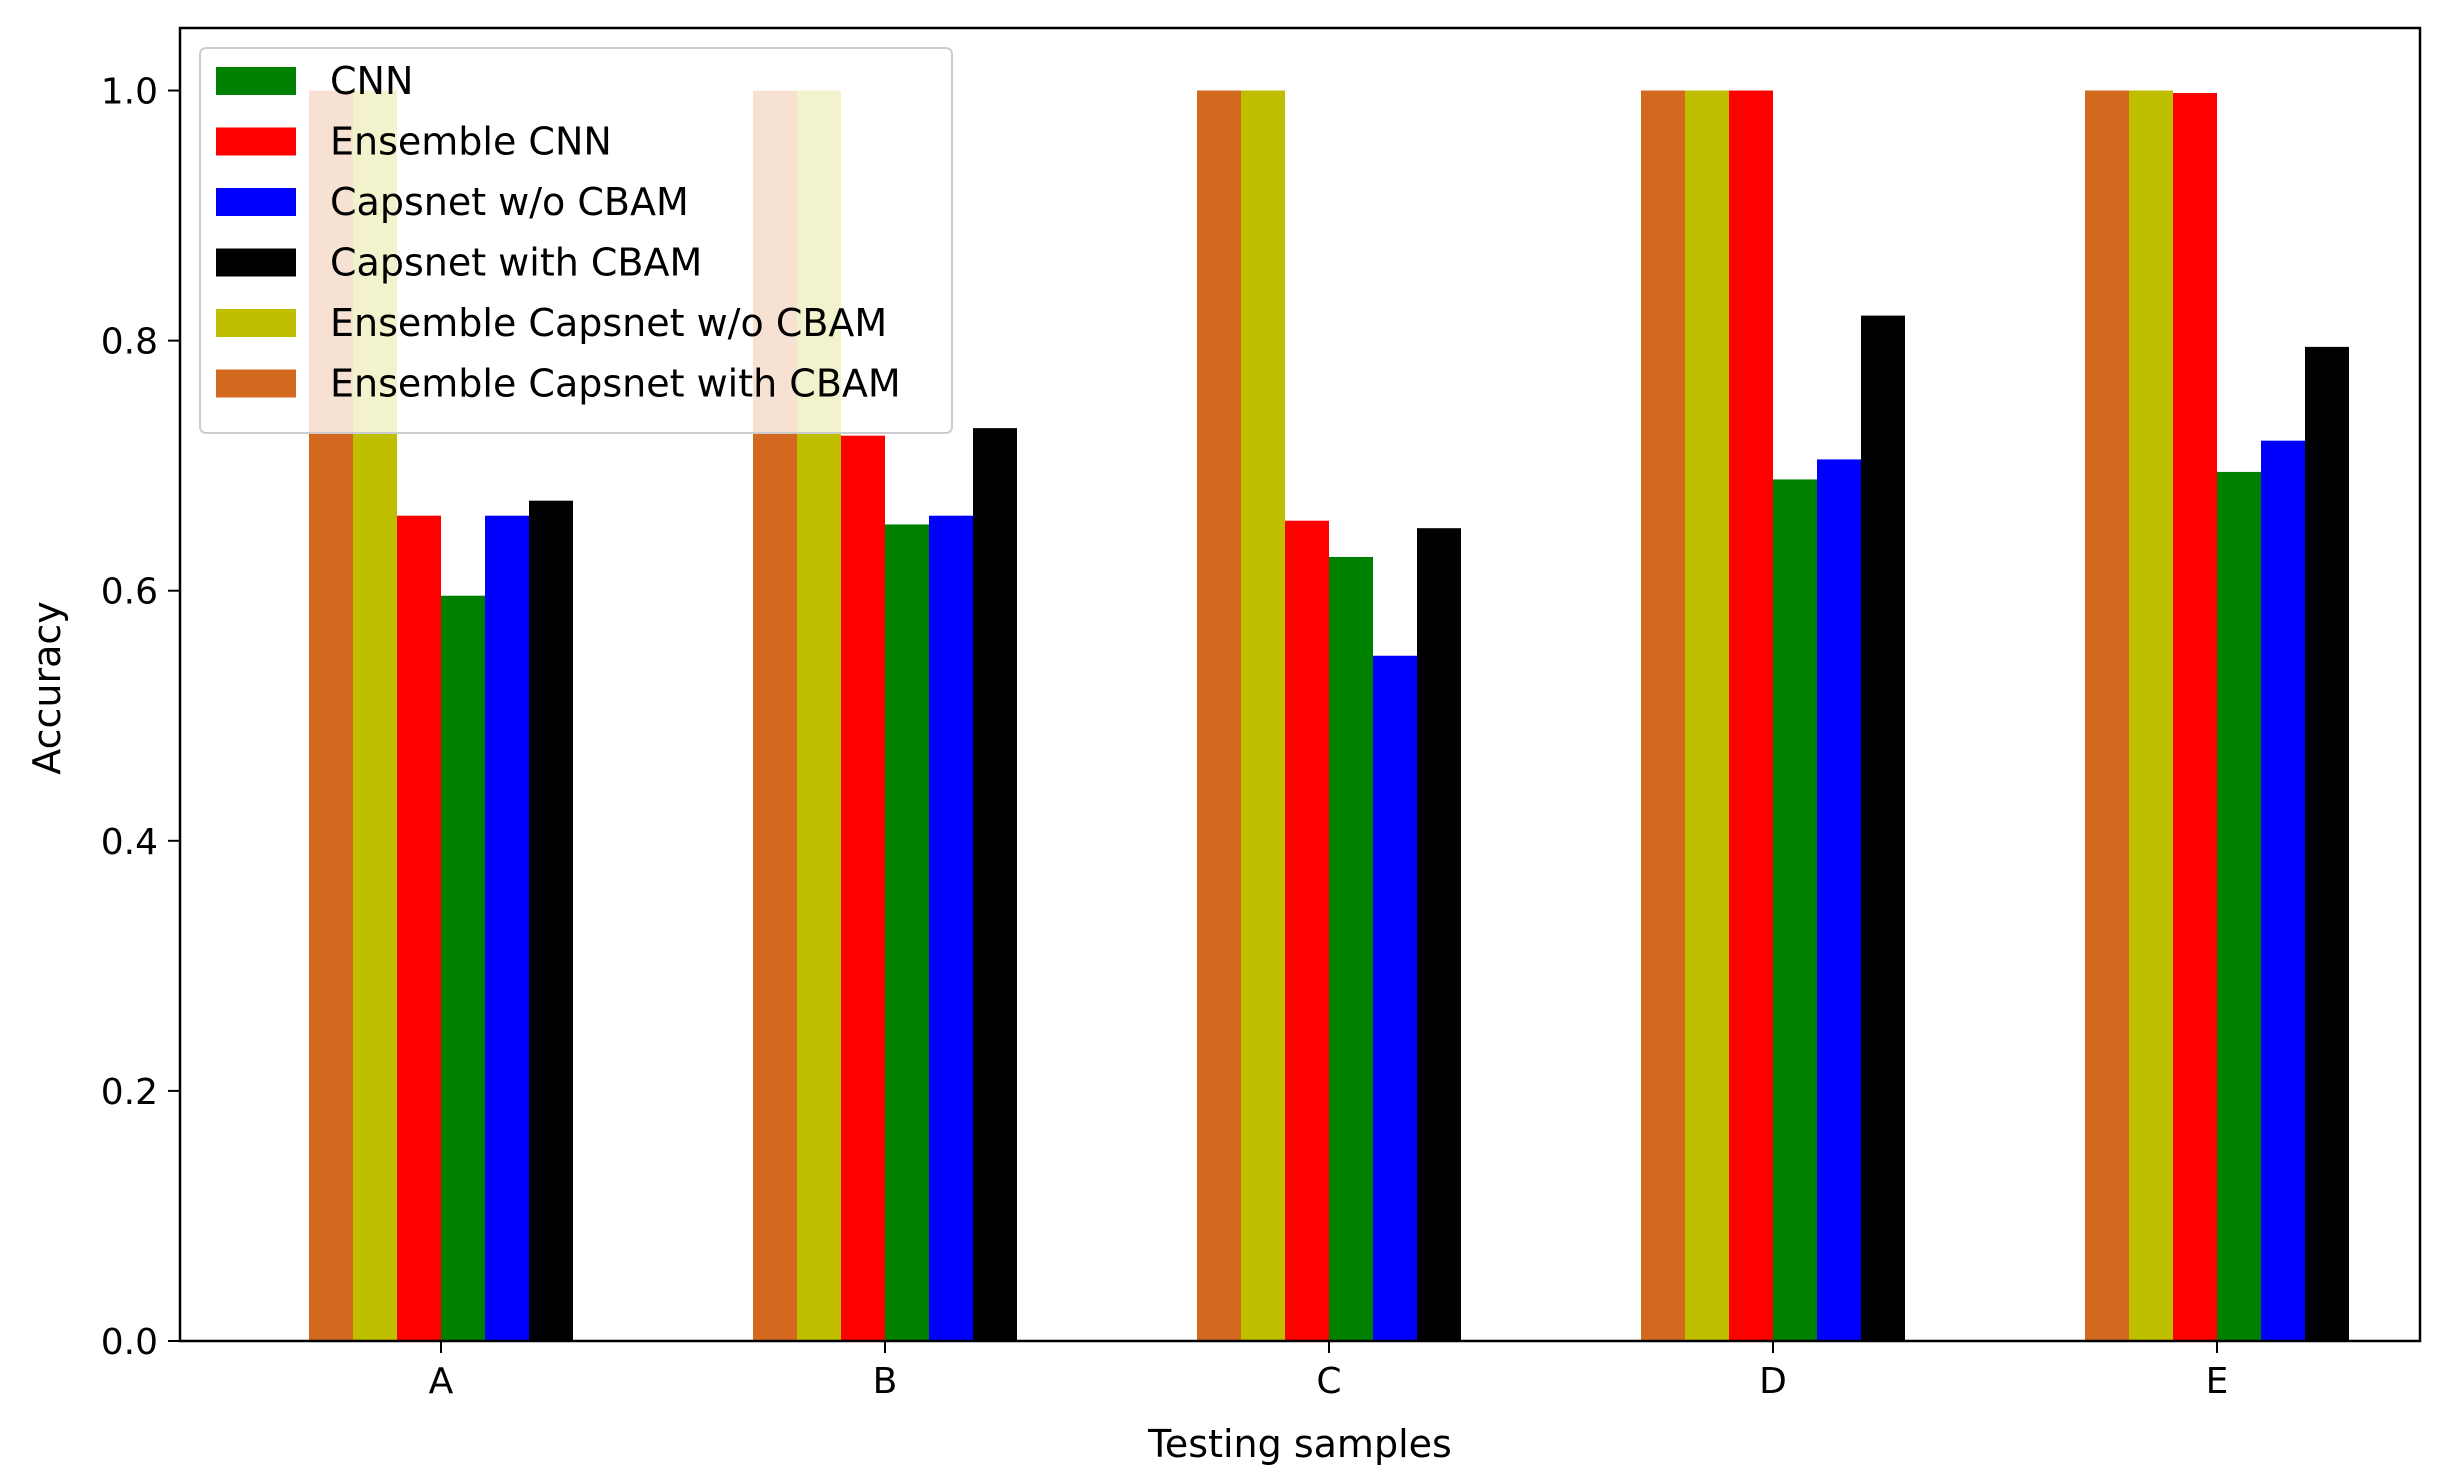 Image resolution: width=2448 pixels, height=1480 pixels. What do you see at coordinates (47, 688) in the screenshot?
I see `y-axis-label: Accuracy` at bounding box center [47, 688].